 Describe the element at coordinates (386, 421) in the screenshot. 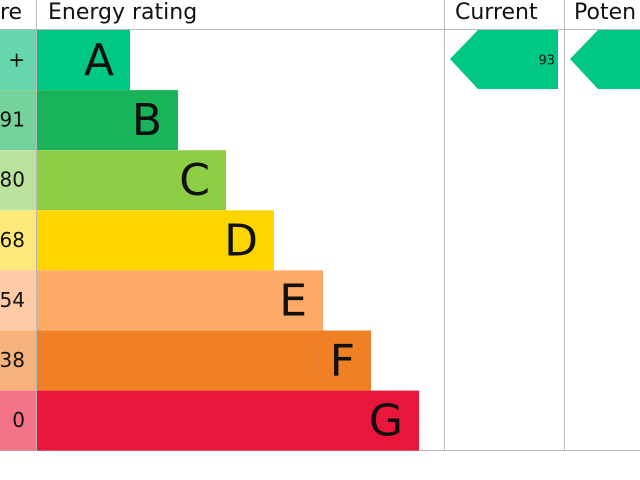

I see `rating-letter: G` at that location.